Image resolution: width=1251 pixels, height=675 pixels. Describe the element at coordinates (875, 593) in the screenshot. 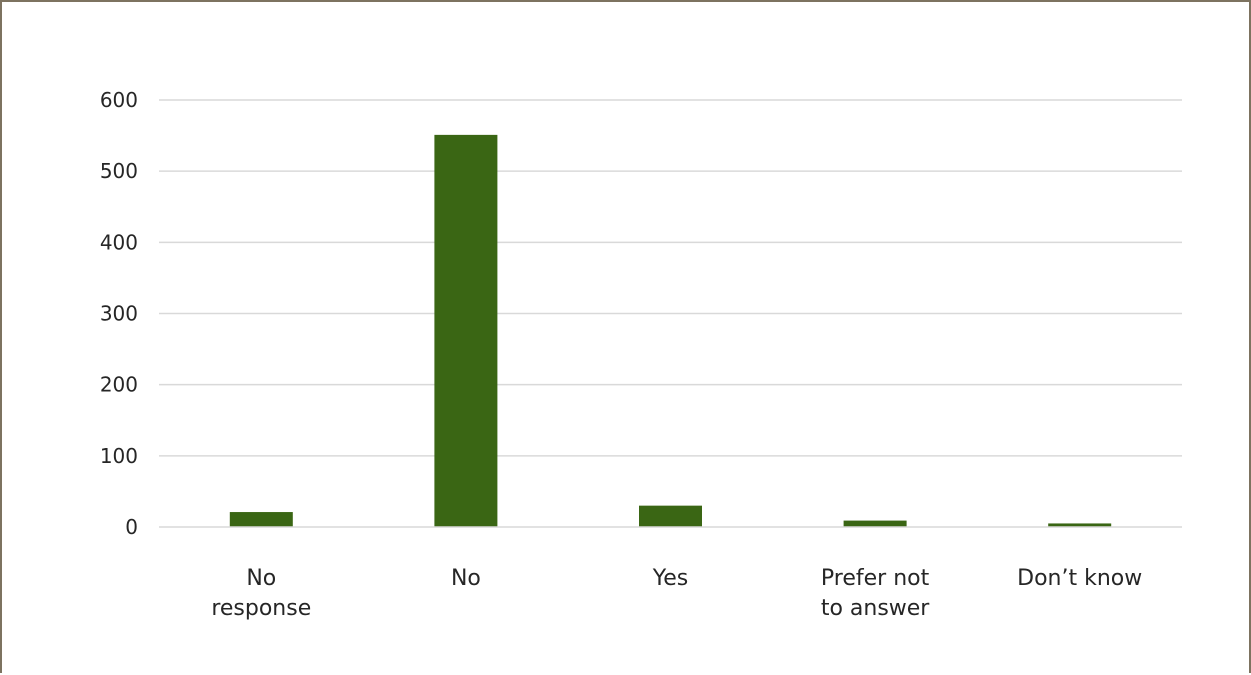

I see `x-category-label: Prefer not to answer` at that location.